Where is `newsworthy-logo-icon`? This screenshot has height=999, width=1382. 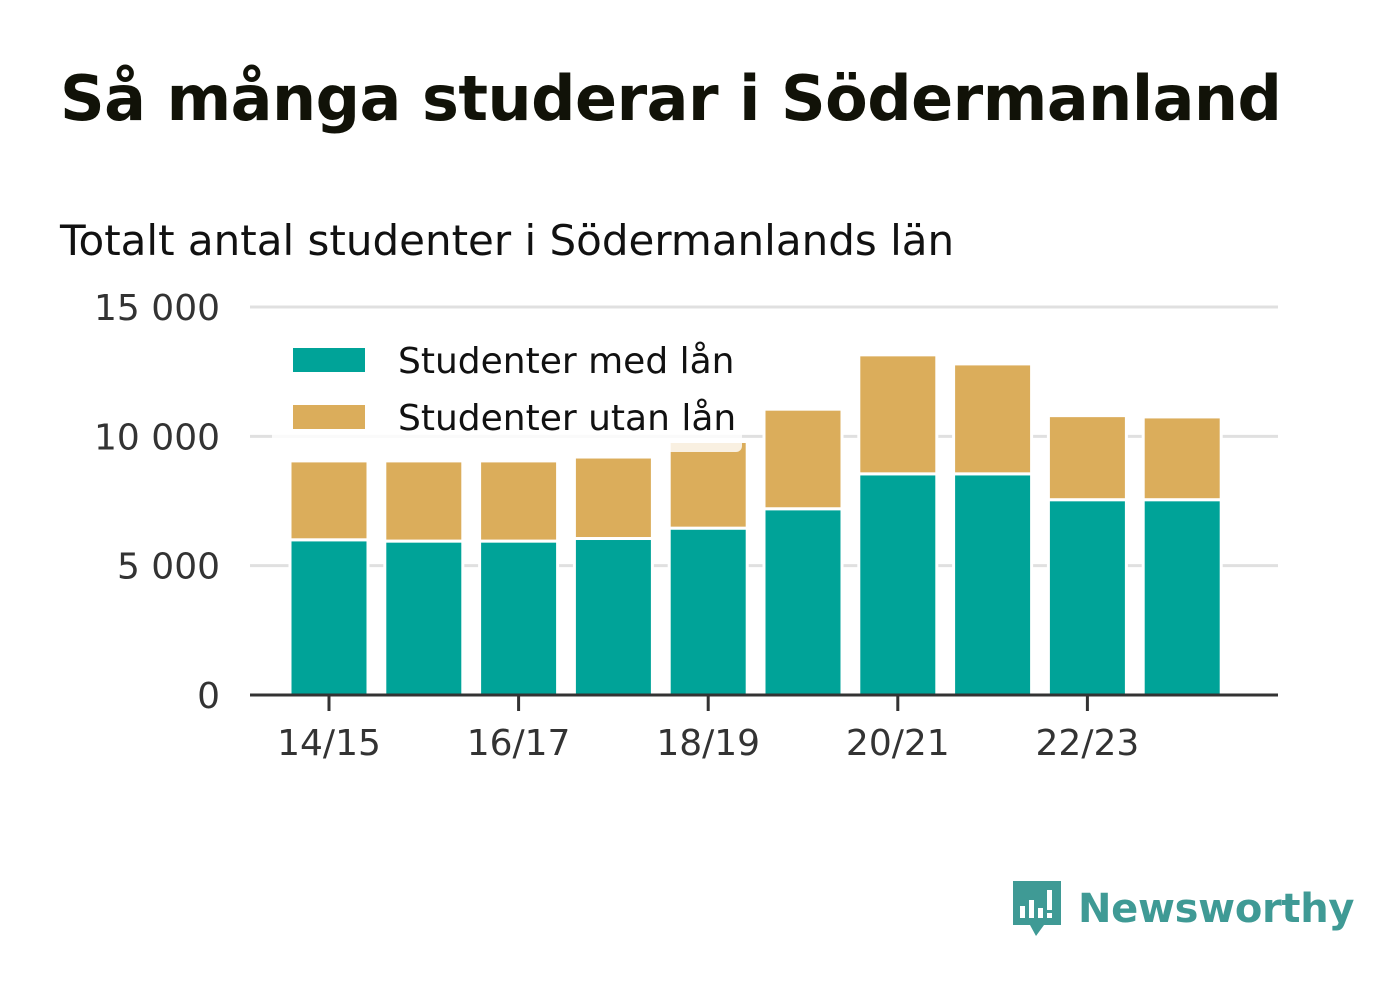
newsworthy-logo-icon is located at coordinates (1037, 908).